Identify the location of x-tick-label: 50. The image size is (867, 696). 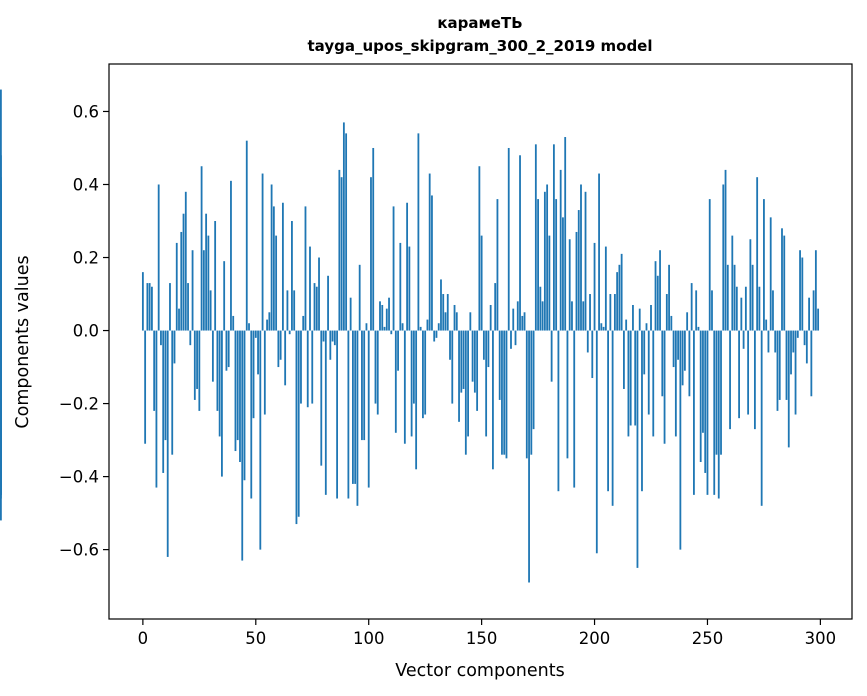
(255, 638).